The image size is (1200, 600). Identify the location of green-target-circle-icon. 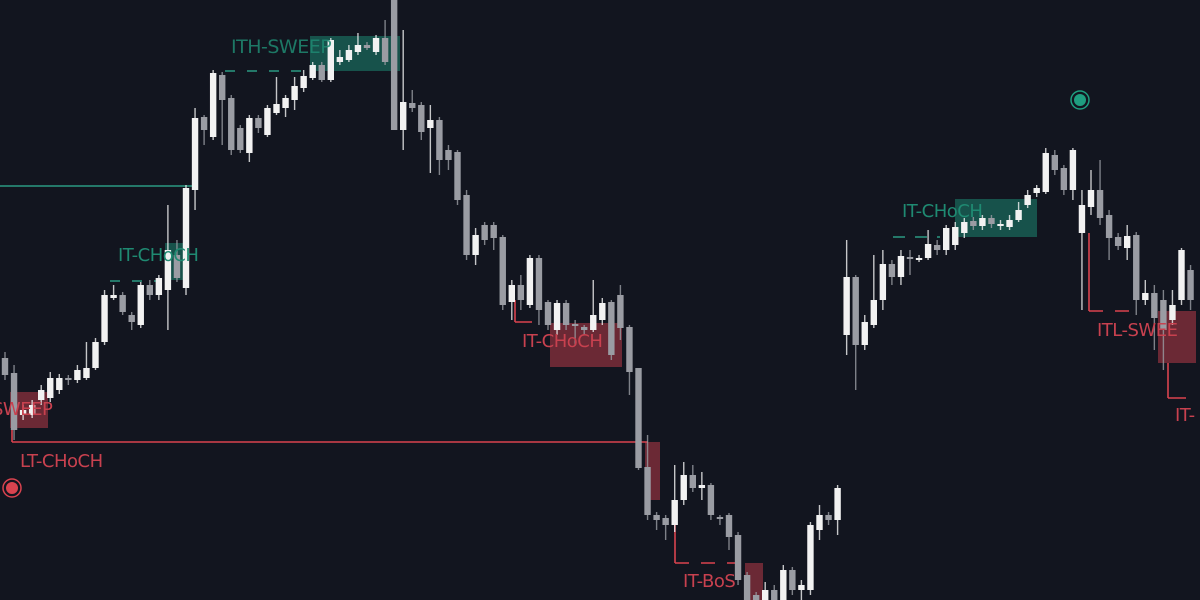
(1080, 100).